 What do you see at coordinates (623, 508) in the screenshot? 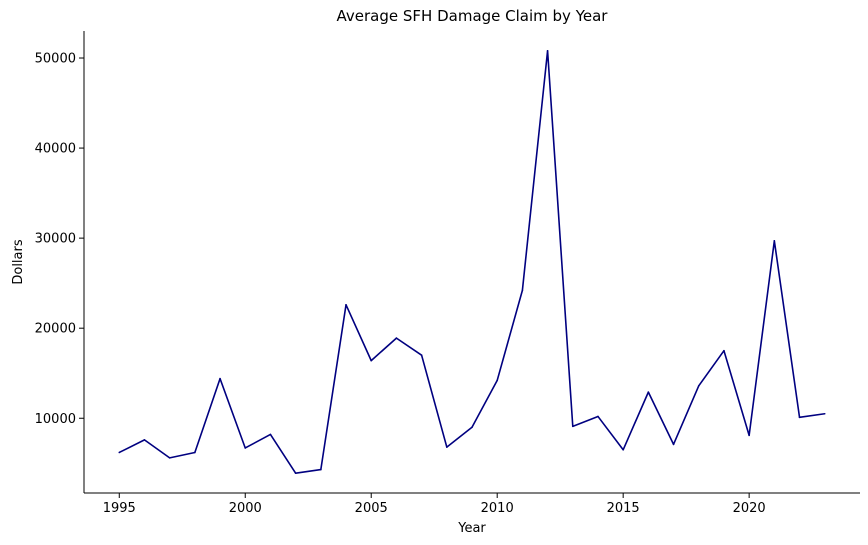
I see `x-tick-label: 2015` at bounding box center [623, 508].